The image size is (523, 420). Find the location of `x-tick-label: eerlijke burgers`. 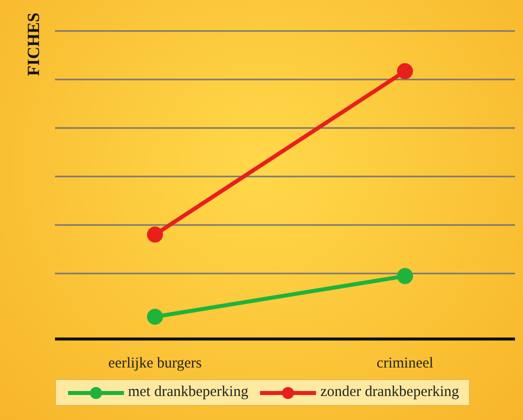

x-tick-label: eerlijke burgers is located at coordinates (155, 364).